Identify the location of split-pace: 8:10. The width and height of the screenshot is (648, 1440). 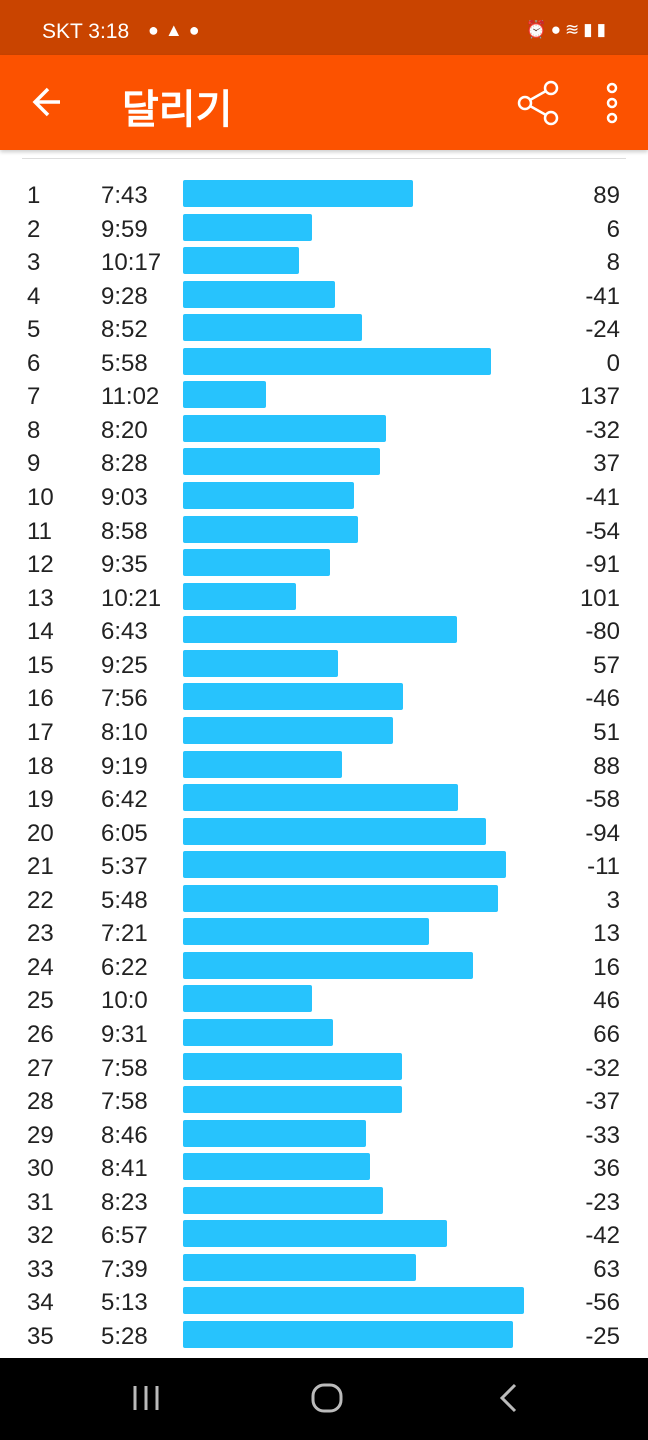
(124, 732).